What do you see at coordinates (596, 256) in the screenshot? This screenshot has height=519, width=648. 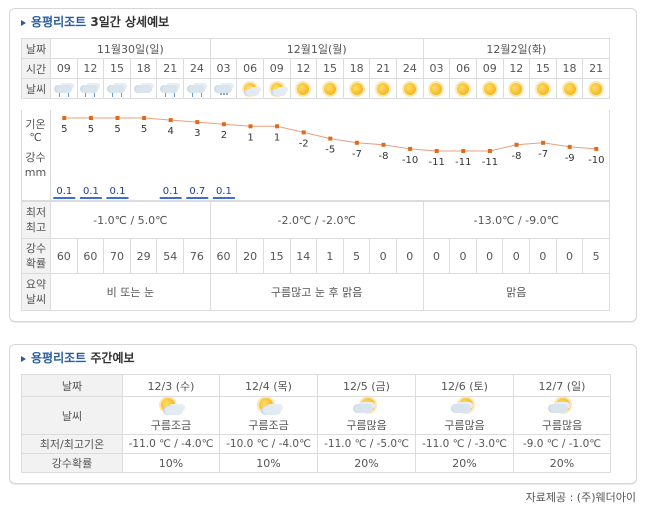 I see `prob-cell: 5` at bounding box center [596, 256].